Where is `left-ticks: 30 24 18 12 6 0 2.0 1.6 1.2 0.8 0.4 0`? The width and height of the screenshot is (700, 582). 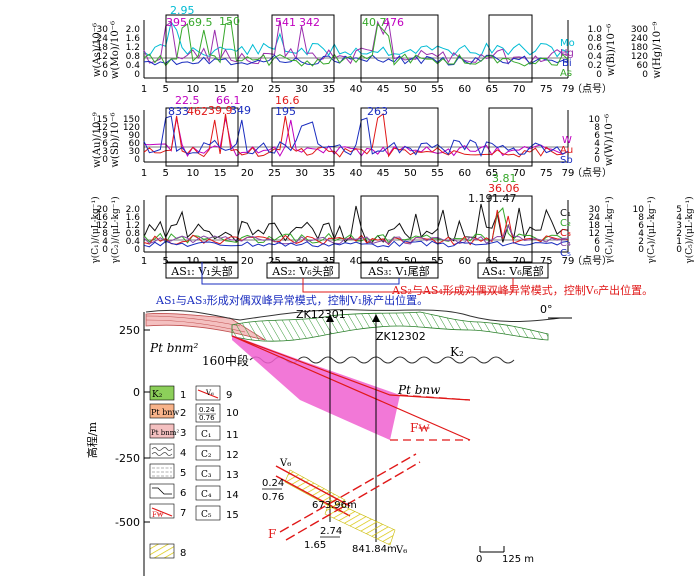
left-ticks: 30 24 18 12 6 0 2.0 1.6 1.2 0.8 0.4 0 is located at coordinates (119, 52).